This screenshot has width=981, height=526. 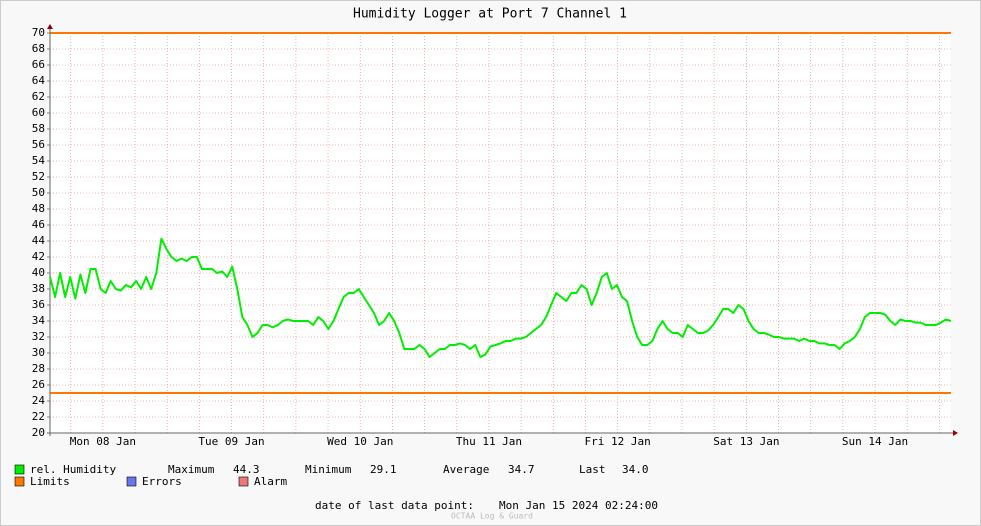 I want to click on y-tick-label: 56, so click(x=38, y=144).